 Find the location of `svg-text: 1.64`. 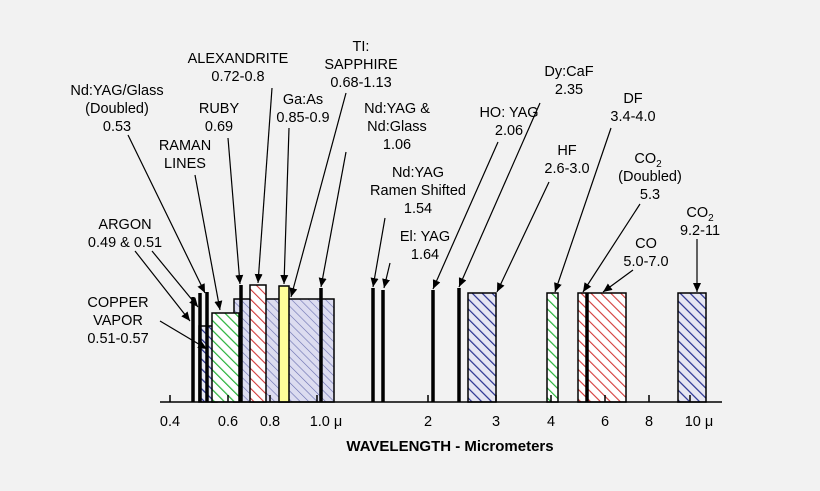

svg-text: 1.64 is located at coordinates (425, 255).